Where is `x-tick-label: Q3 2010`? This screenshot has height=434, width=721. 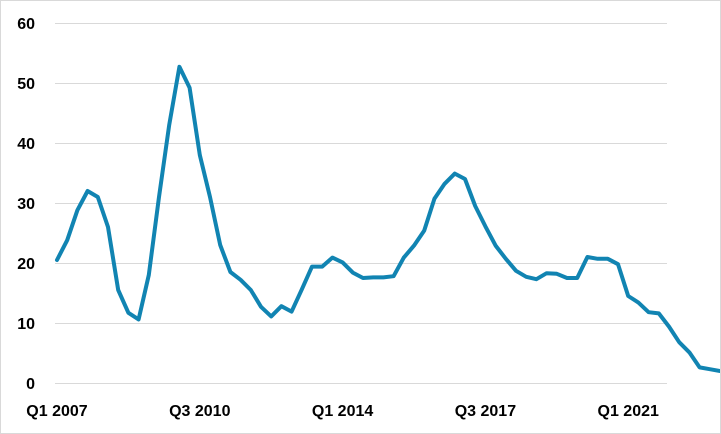 x-tick-label: Q3 2010 is located at coordinates (199, 411).